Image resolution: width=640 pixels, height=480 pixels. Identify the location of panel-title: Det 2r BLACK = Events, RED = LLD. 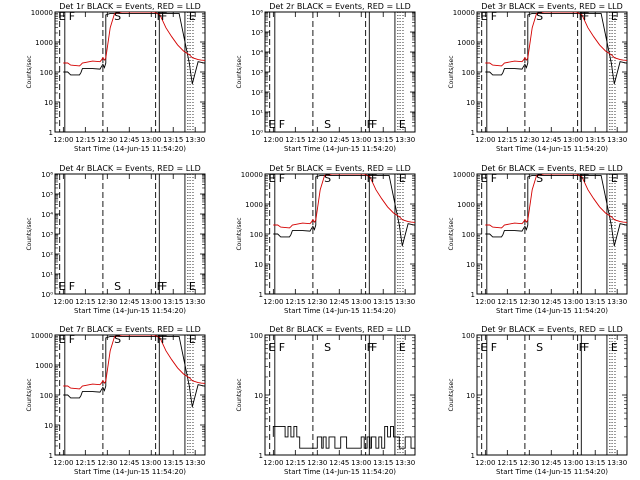
(340, 6).